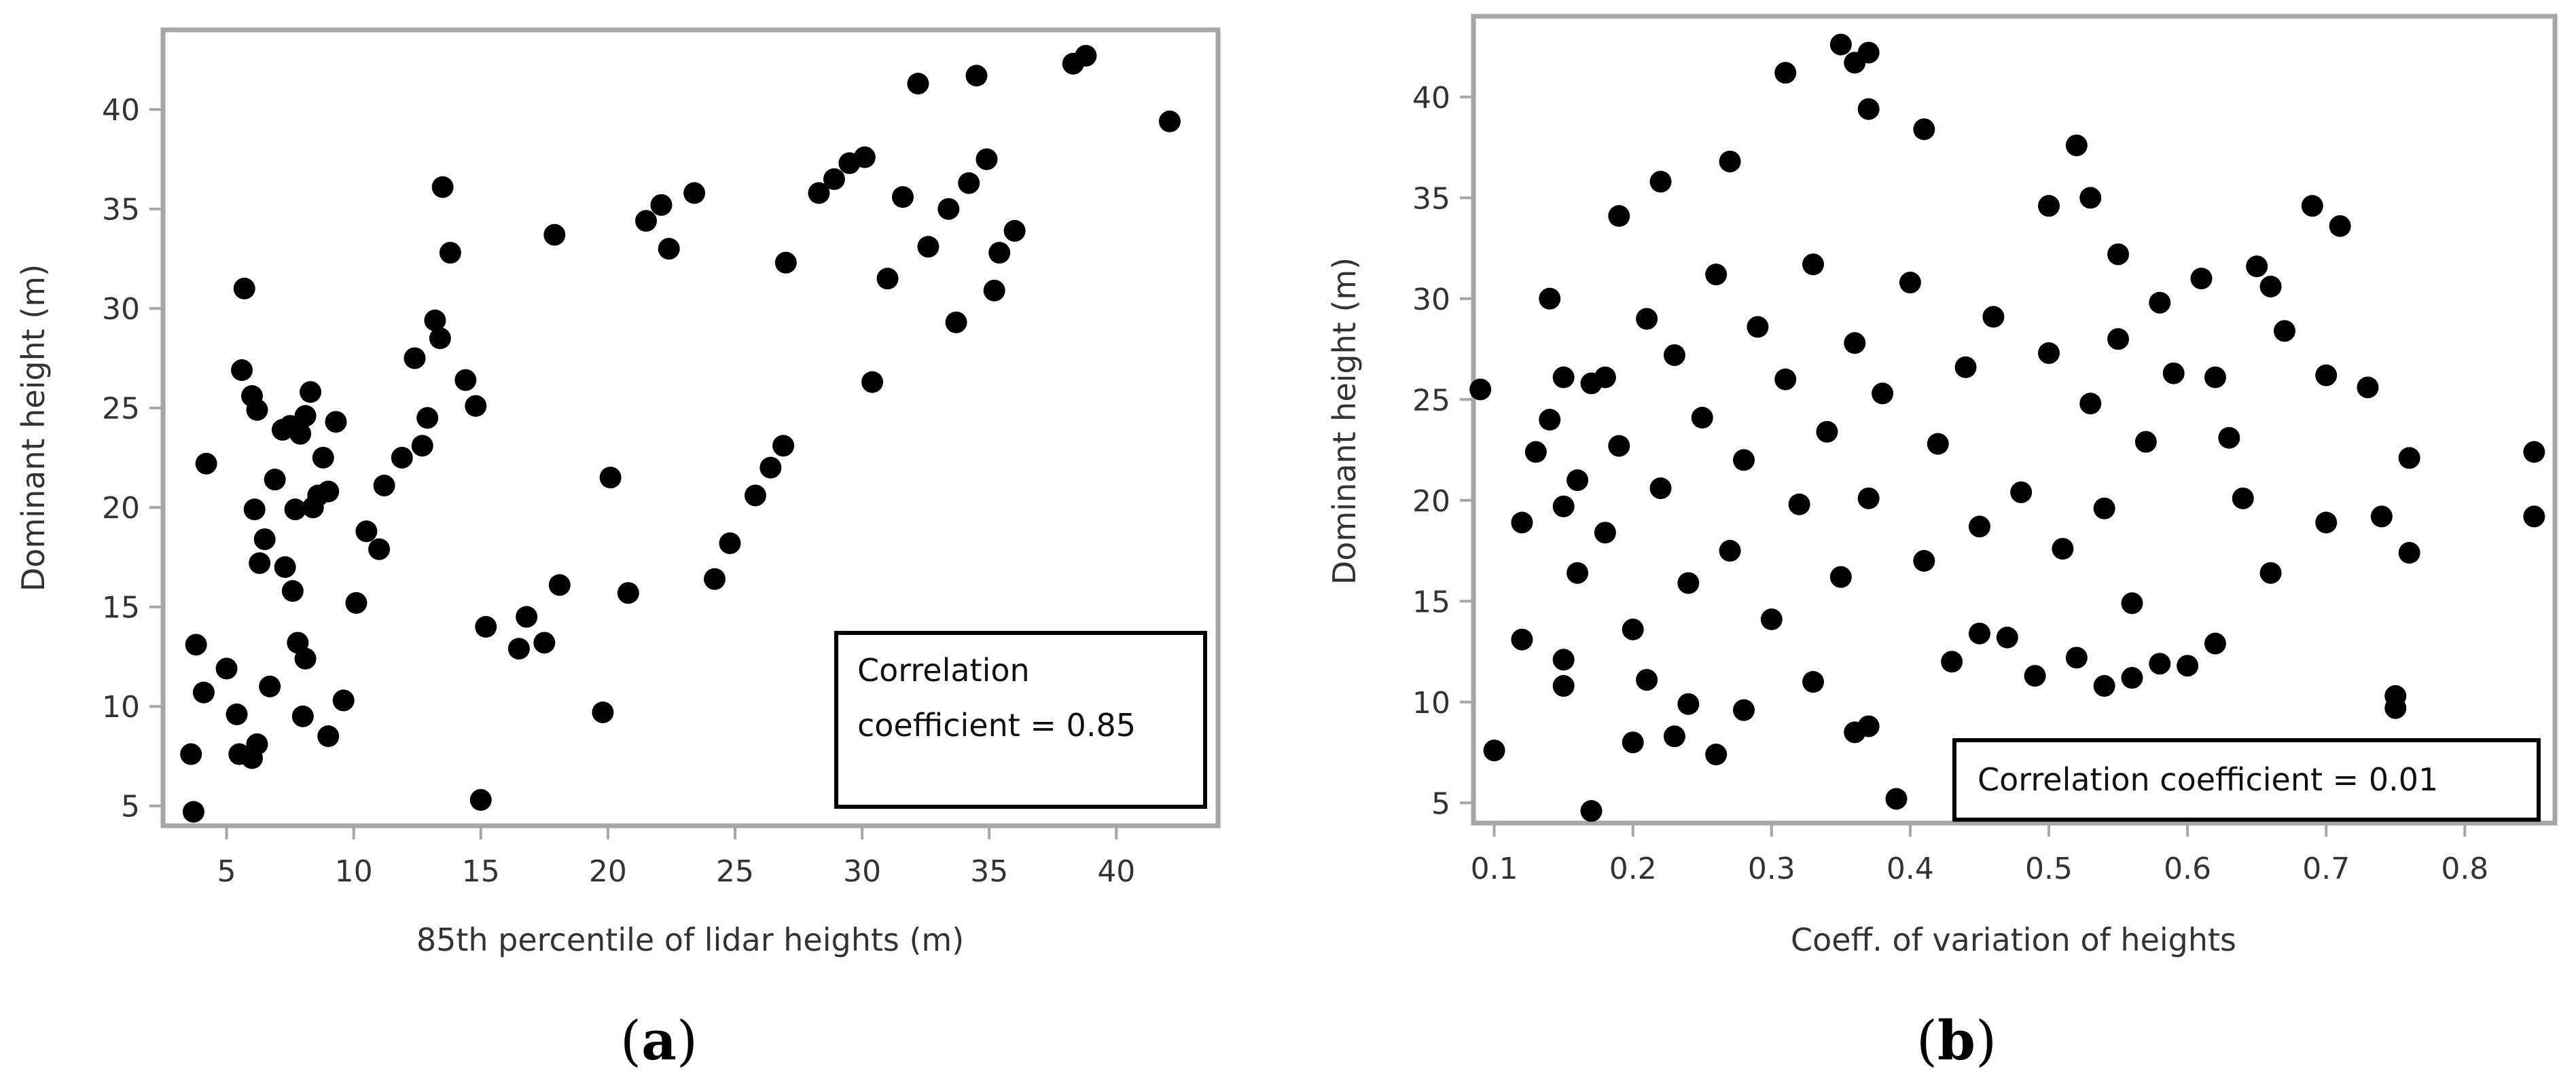  What do you see at coordinates (608, 871) in the screenshot?
I see `panel-a-x-tick-label: 20` at bounding box center [608, 871].